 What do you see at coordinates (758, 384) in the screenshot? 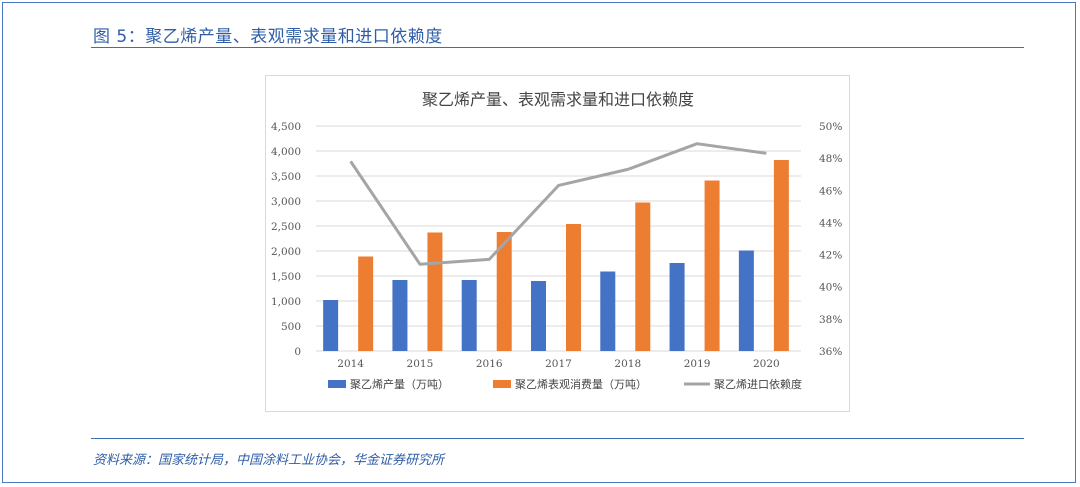
I see `legend-label: 聚乙烯进口依赖度` at bounding box center [758, 384].